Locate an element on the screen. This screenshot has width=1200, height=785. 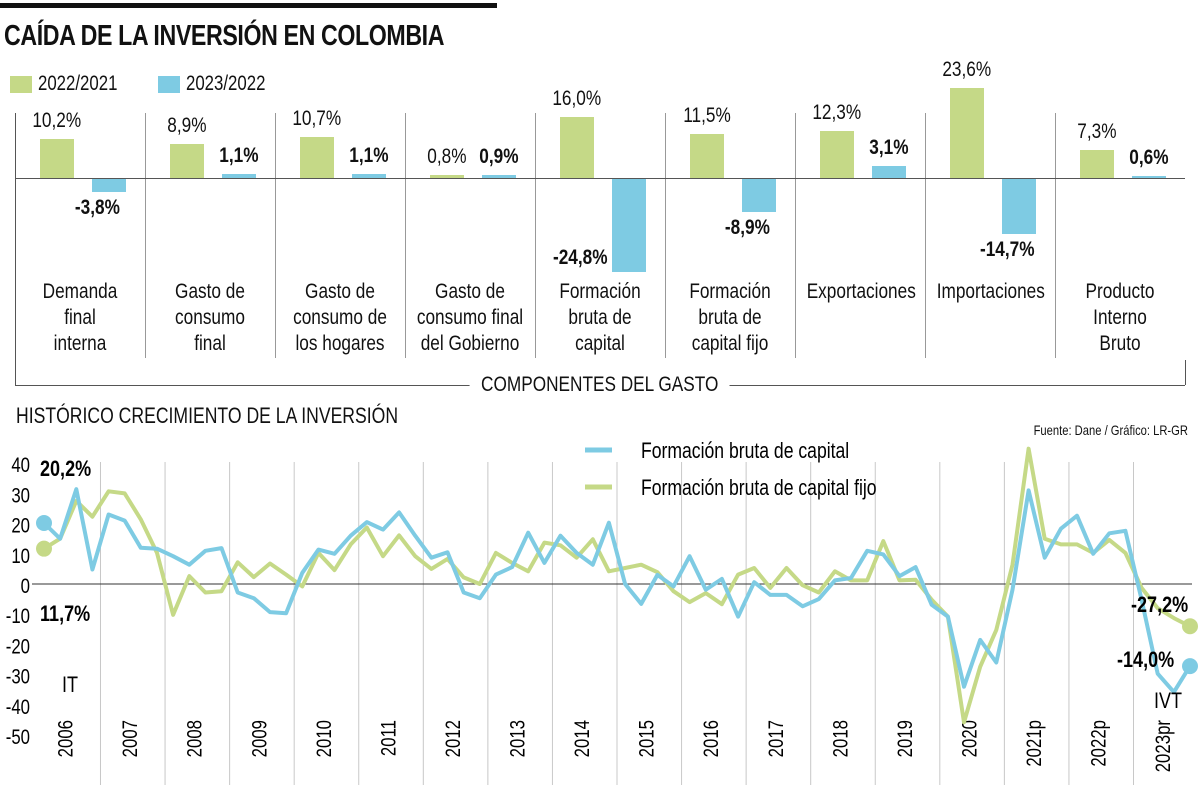
bar-value-label: 23,6% is located at coordinates (967, 70).